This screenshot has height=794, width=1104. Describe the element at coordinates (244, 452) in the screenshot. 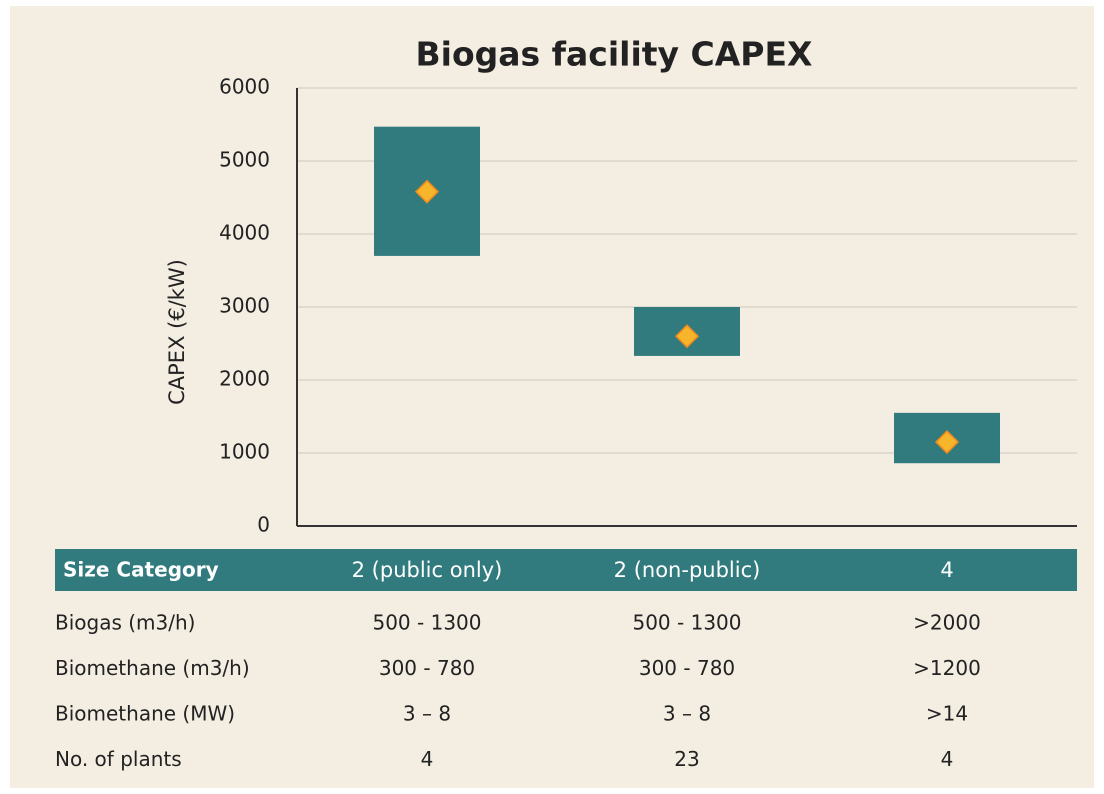

I see `y-tick-label: 1000` at that location.